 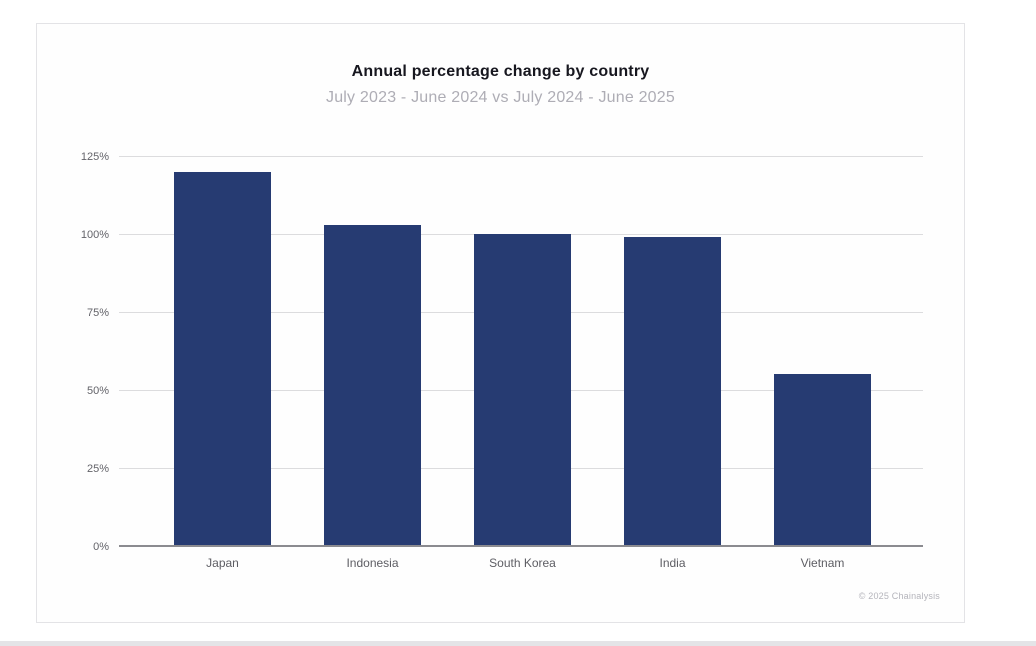 What do you see at coordinates (672, 391) in the screenshot?
I see `bar-india` at bounding box center [672, 391].